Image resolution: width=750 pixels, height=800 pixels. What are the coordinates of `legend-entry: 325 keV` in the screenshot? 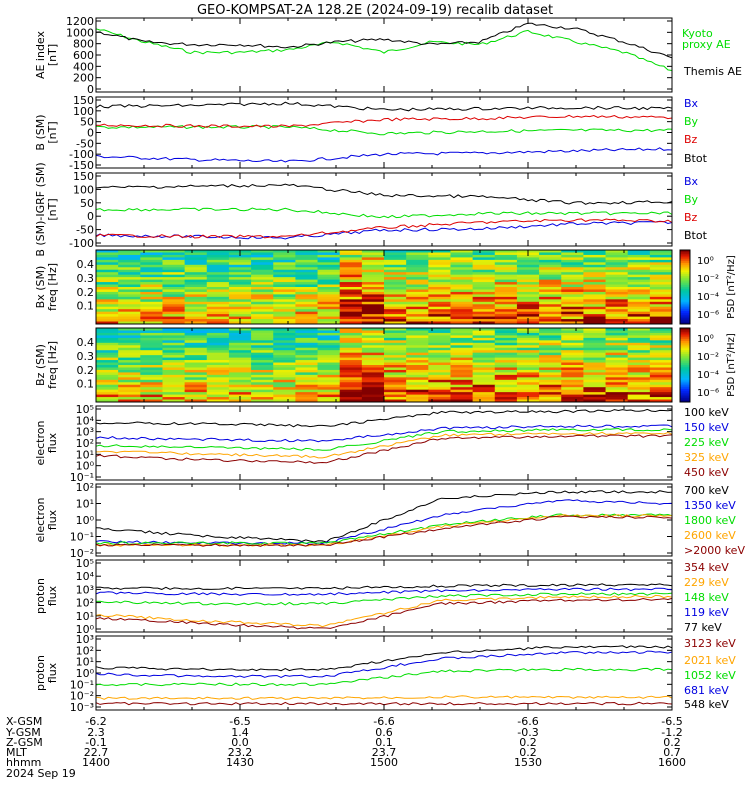 It's located at (706, 457).